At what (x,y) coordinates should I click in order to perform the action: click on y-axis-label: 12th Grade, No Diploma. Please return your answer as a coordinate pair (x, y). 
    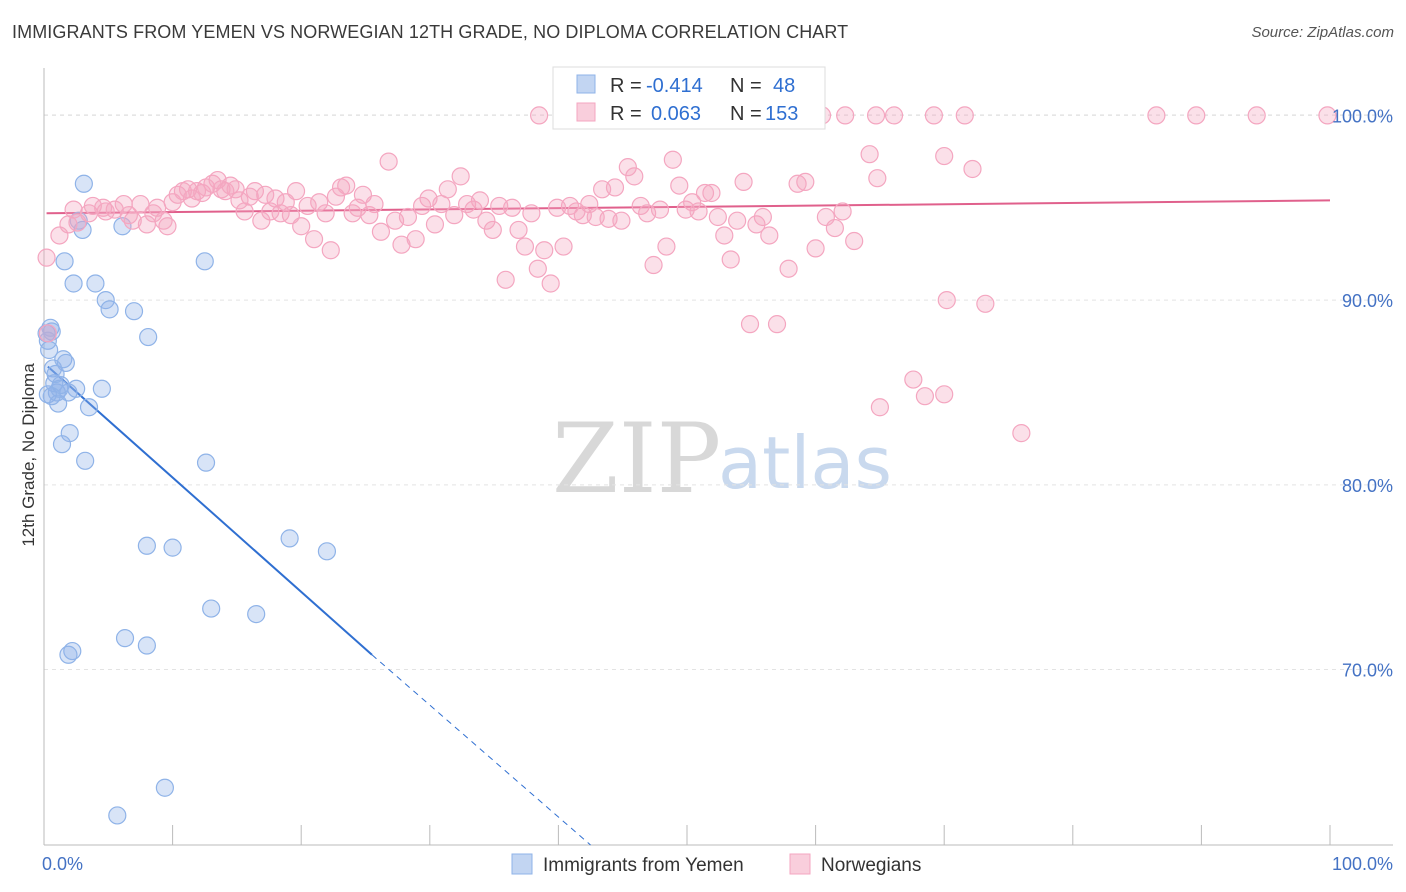
    Looking at the image, I should click on (28, 455).